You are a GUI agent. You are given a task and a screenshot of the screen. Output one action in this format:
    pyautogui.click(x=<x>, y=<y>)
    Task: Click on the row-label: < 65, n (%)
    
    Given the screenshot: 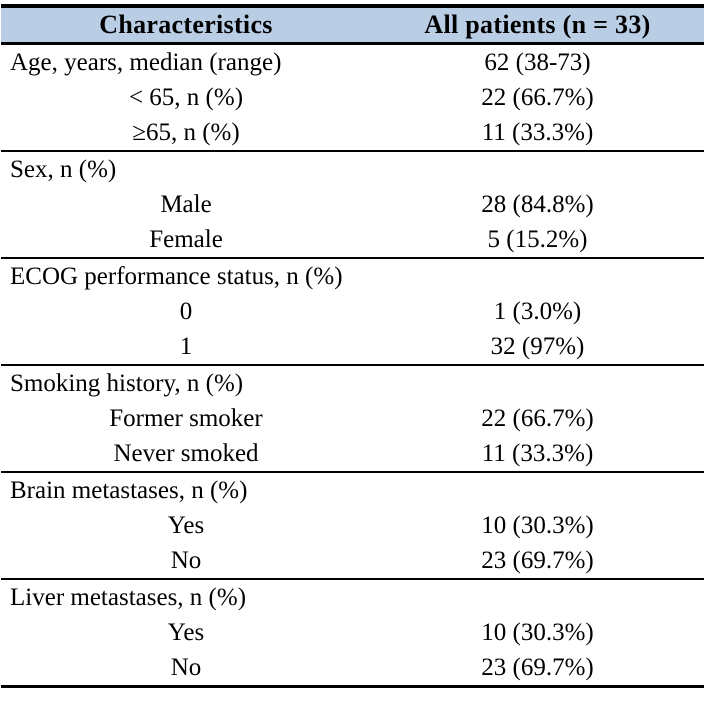 What is the action you would take?
    pyautogui.click(x=186, y=97)
    